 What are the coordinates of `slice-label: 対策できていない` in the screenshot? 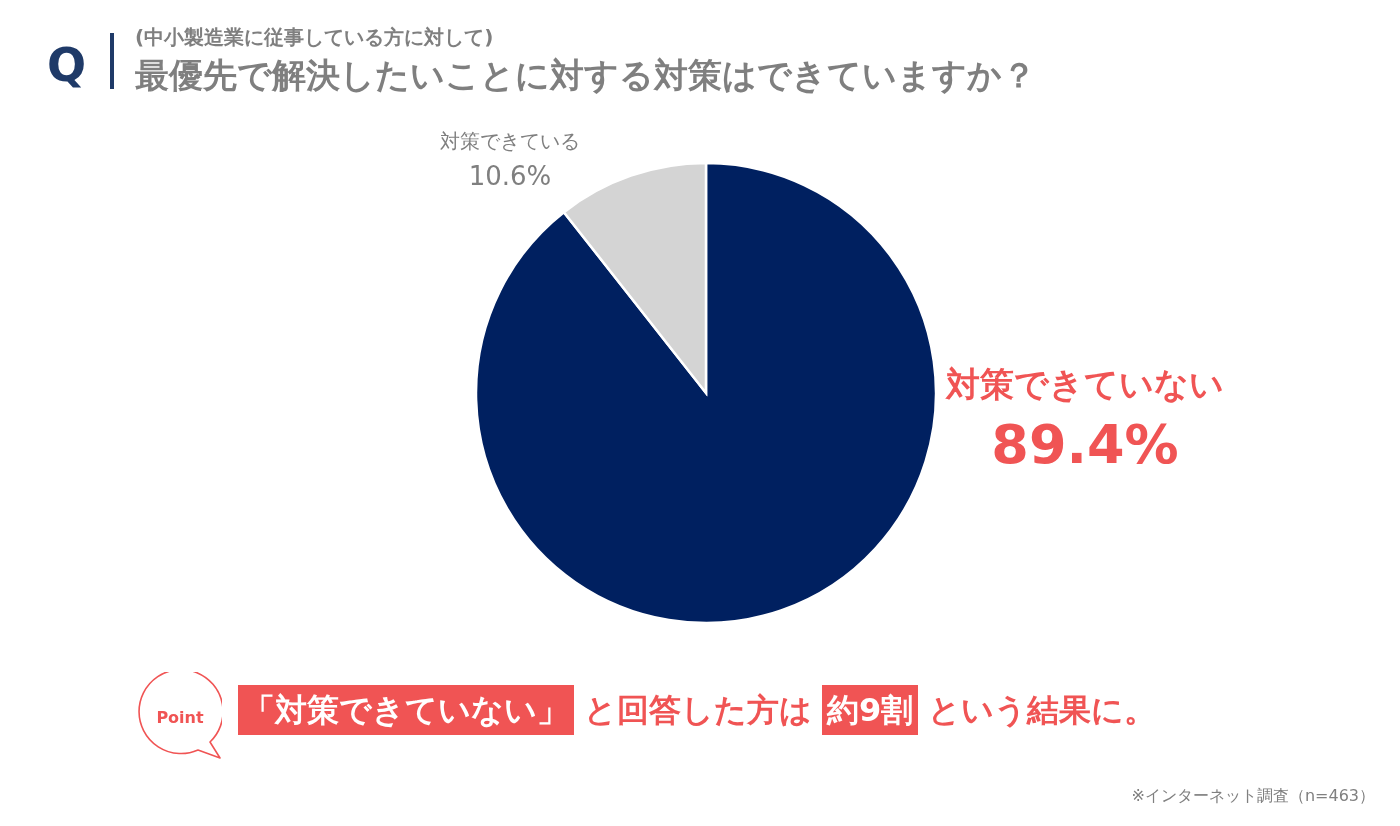 It's located at (1084, 384).